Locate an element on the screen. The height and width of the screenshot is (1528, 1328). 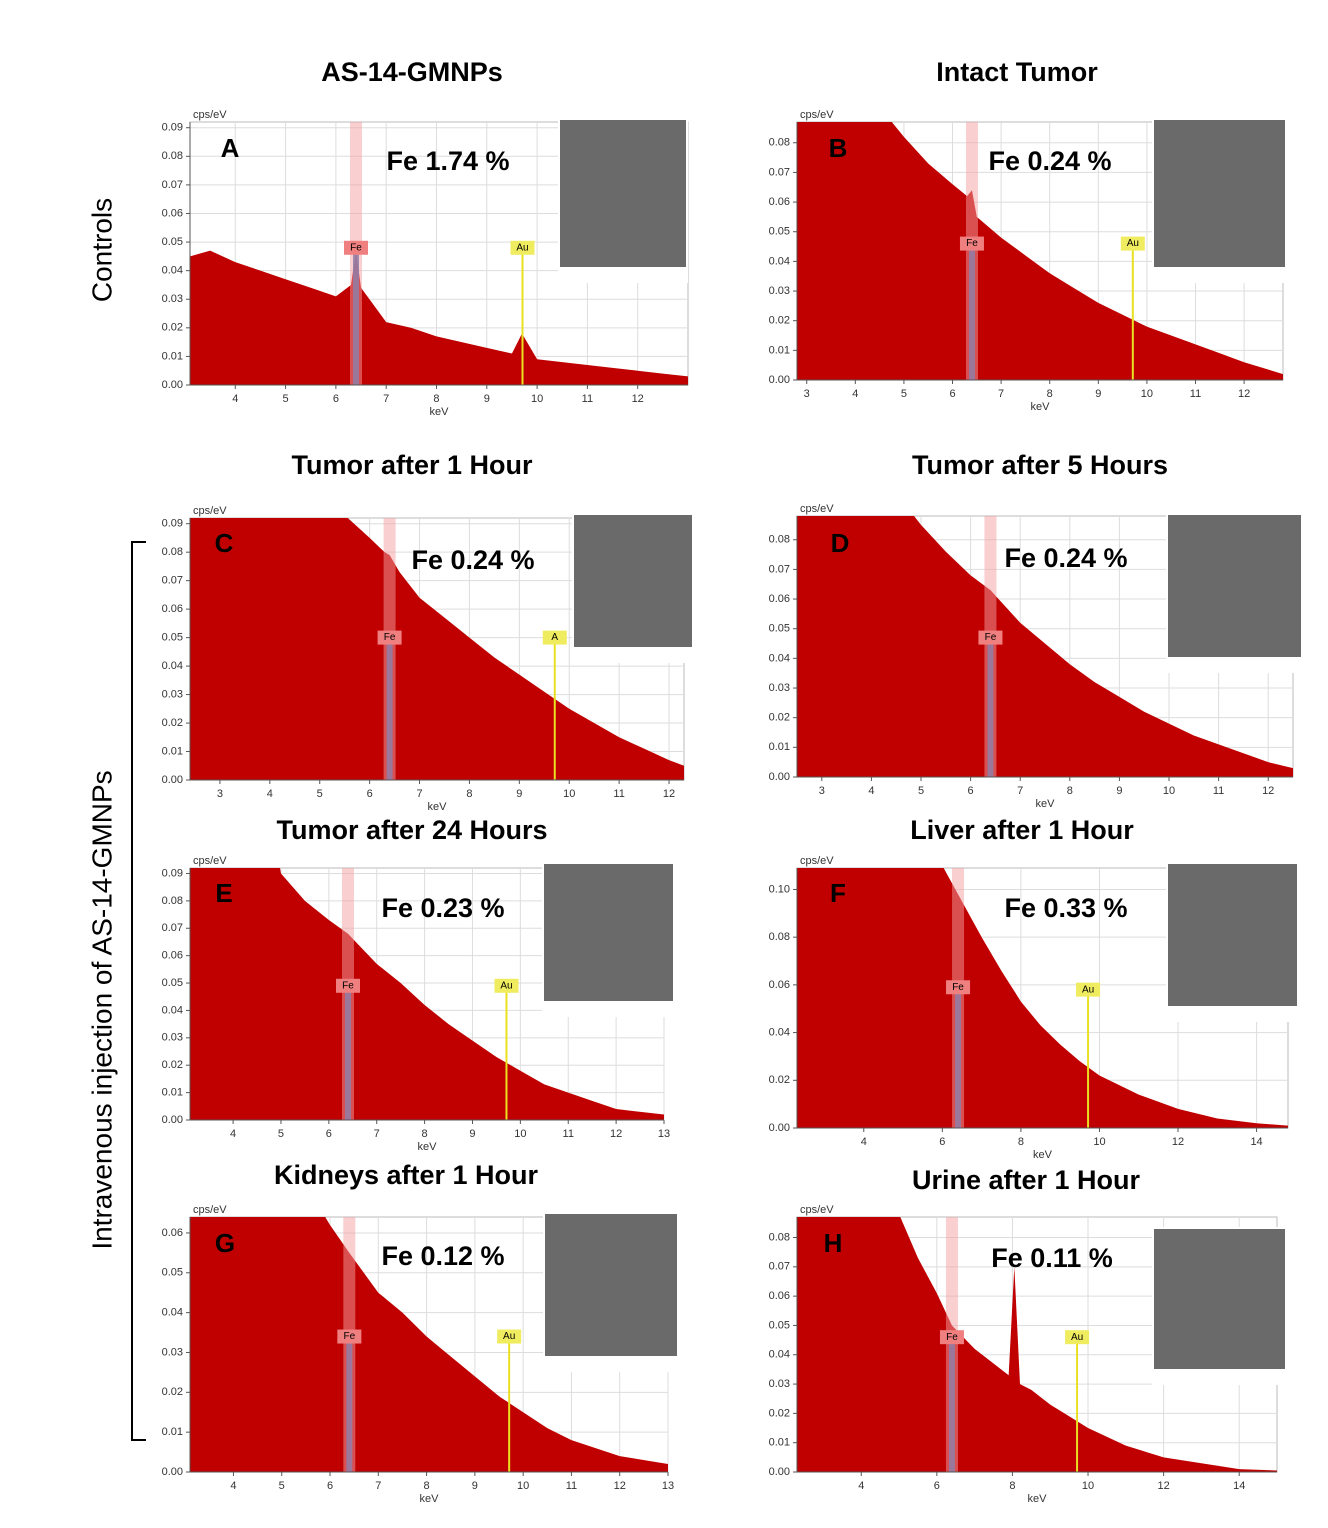
chart-title: AS-14-GMNPs is located at coordinates (412, 72).